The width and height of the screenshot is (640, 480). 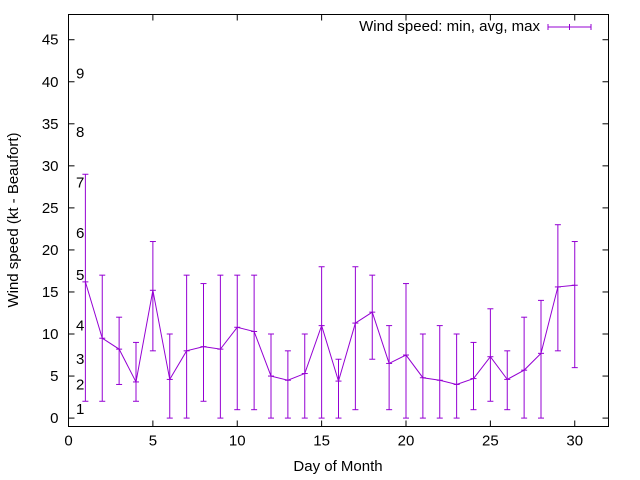 I want to click on beaufort-label: 1, so click(x=80, y=409).